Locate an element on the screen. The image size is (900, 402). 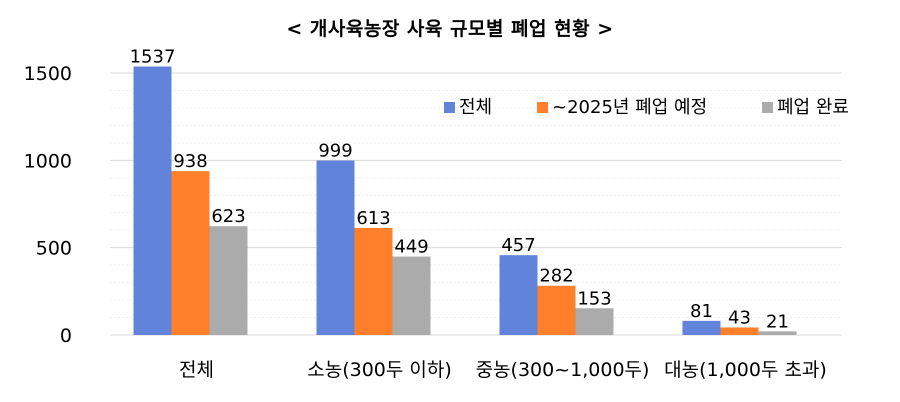
data-label: 43 is located at coordinates (739, 317).